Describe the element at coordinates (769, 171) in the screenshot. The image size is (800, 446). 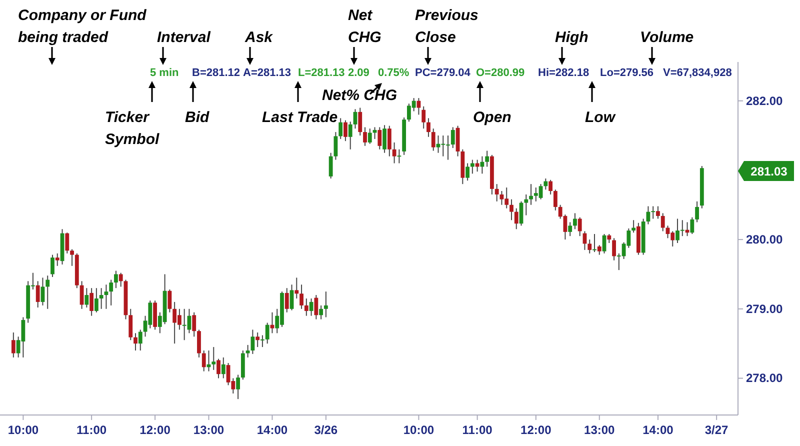
I see `text: 281.03` at that location.